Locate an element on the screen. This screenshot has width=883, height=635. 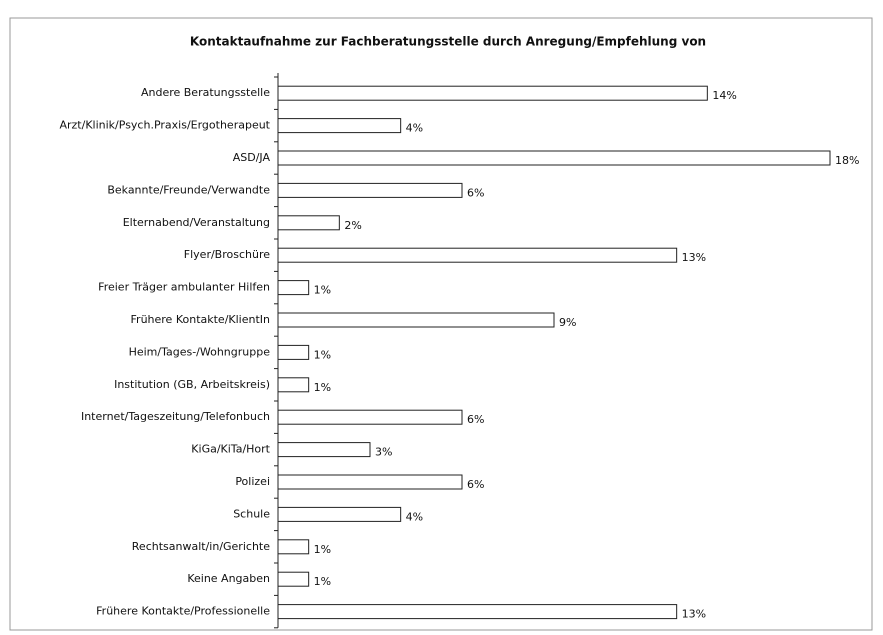
category-label: Bekannte/Freunde/Verwandte is located at coordinates (188, 189).